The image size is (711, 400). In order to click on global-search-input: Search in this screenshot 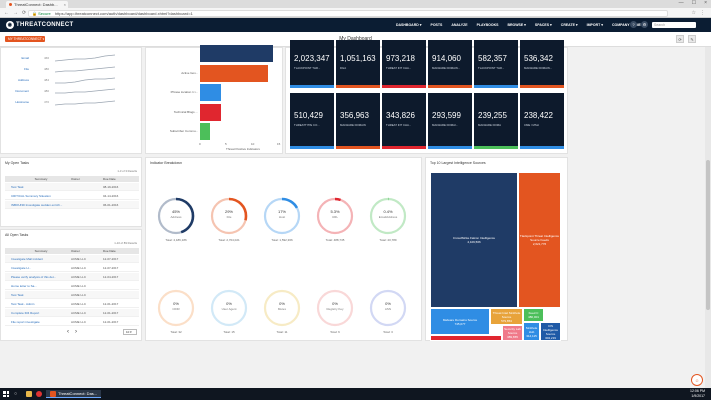, I will do `click(674, 25)`.